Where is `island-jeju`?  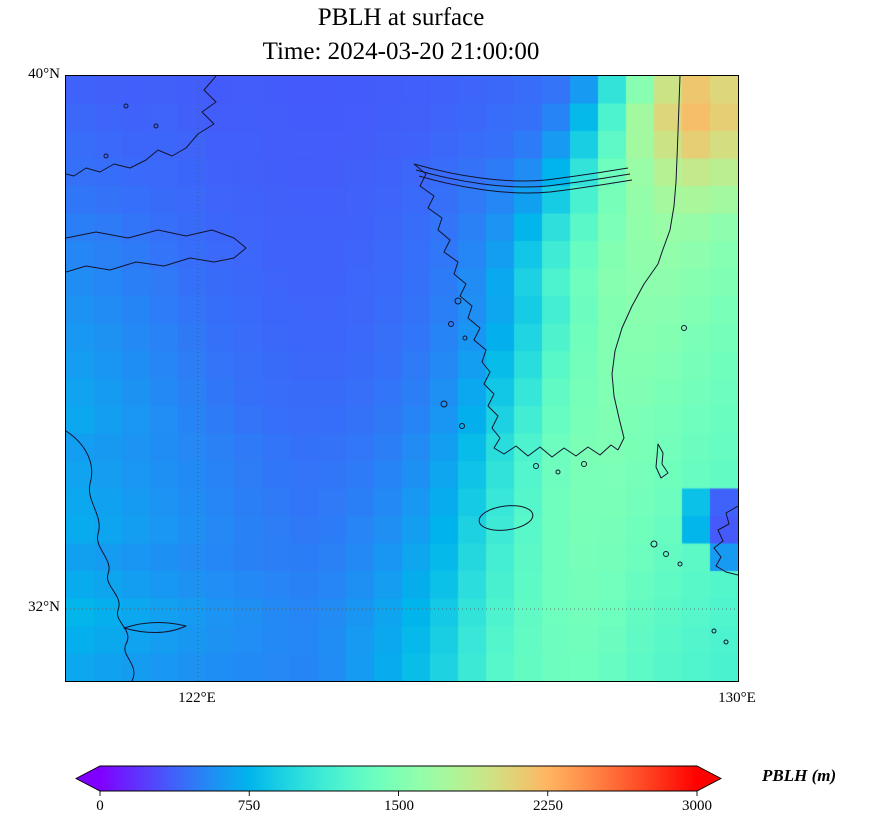 island-jeju is located at coordinates (506, 518).